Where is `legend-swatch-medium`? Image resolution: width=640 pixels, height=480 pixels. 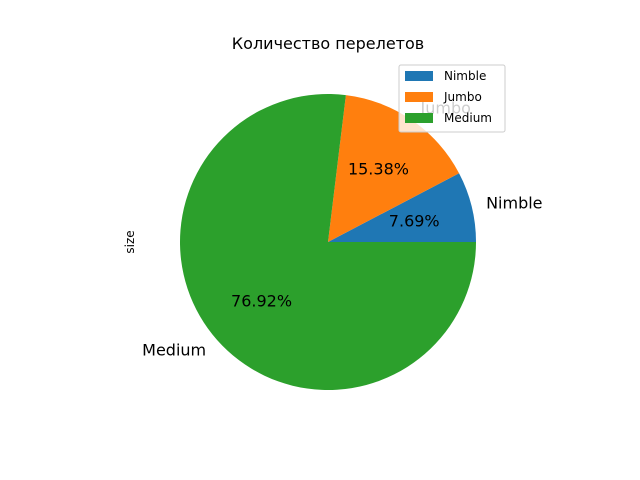
legend-swatch-medium is located at coordinates (419, 118).